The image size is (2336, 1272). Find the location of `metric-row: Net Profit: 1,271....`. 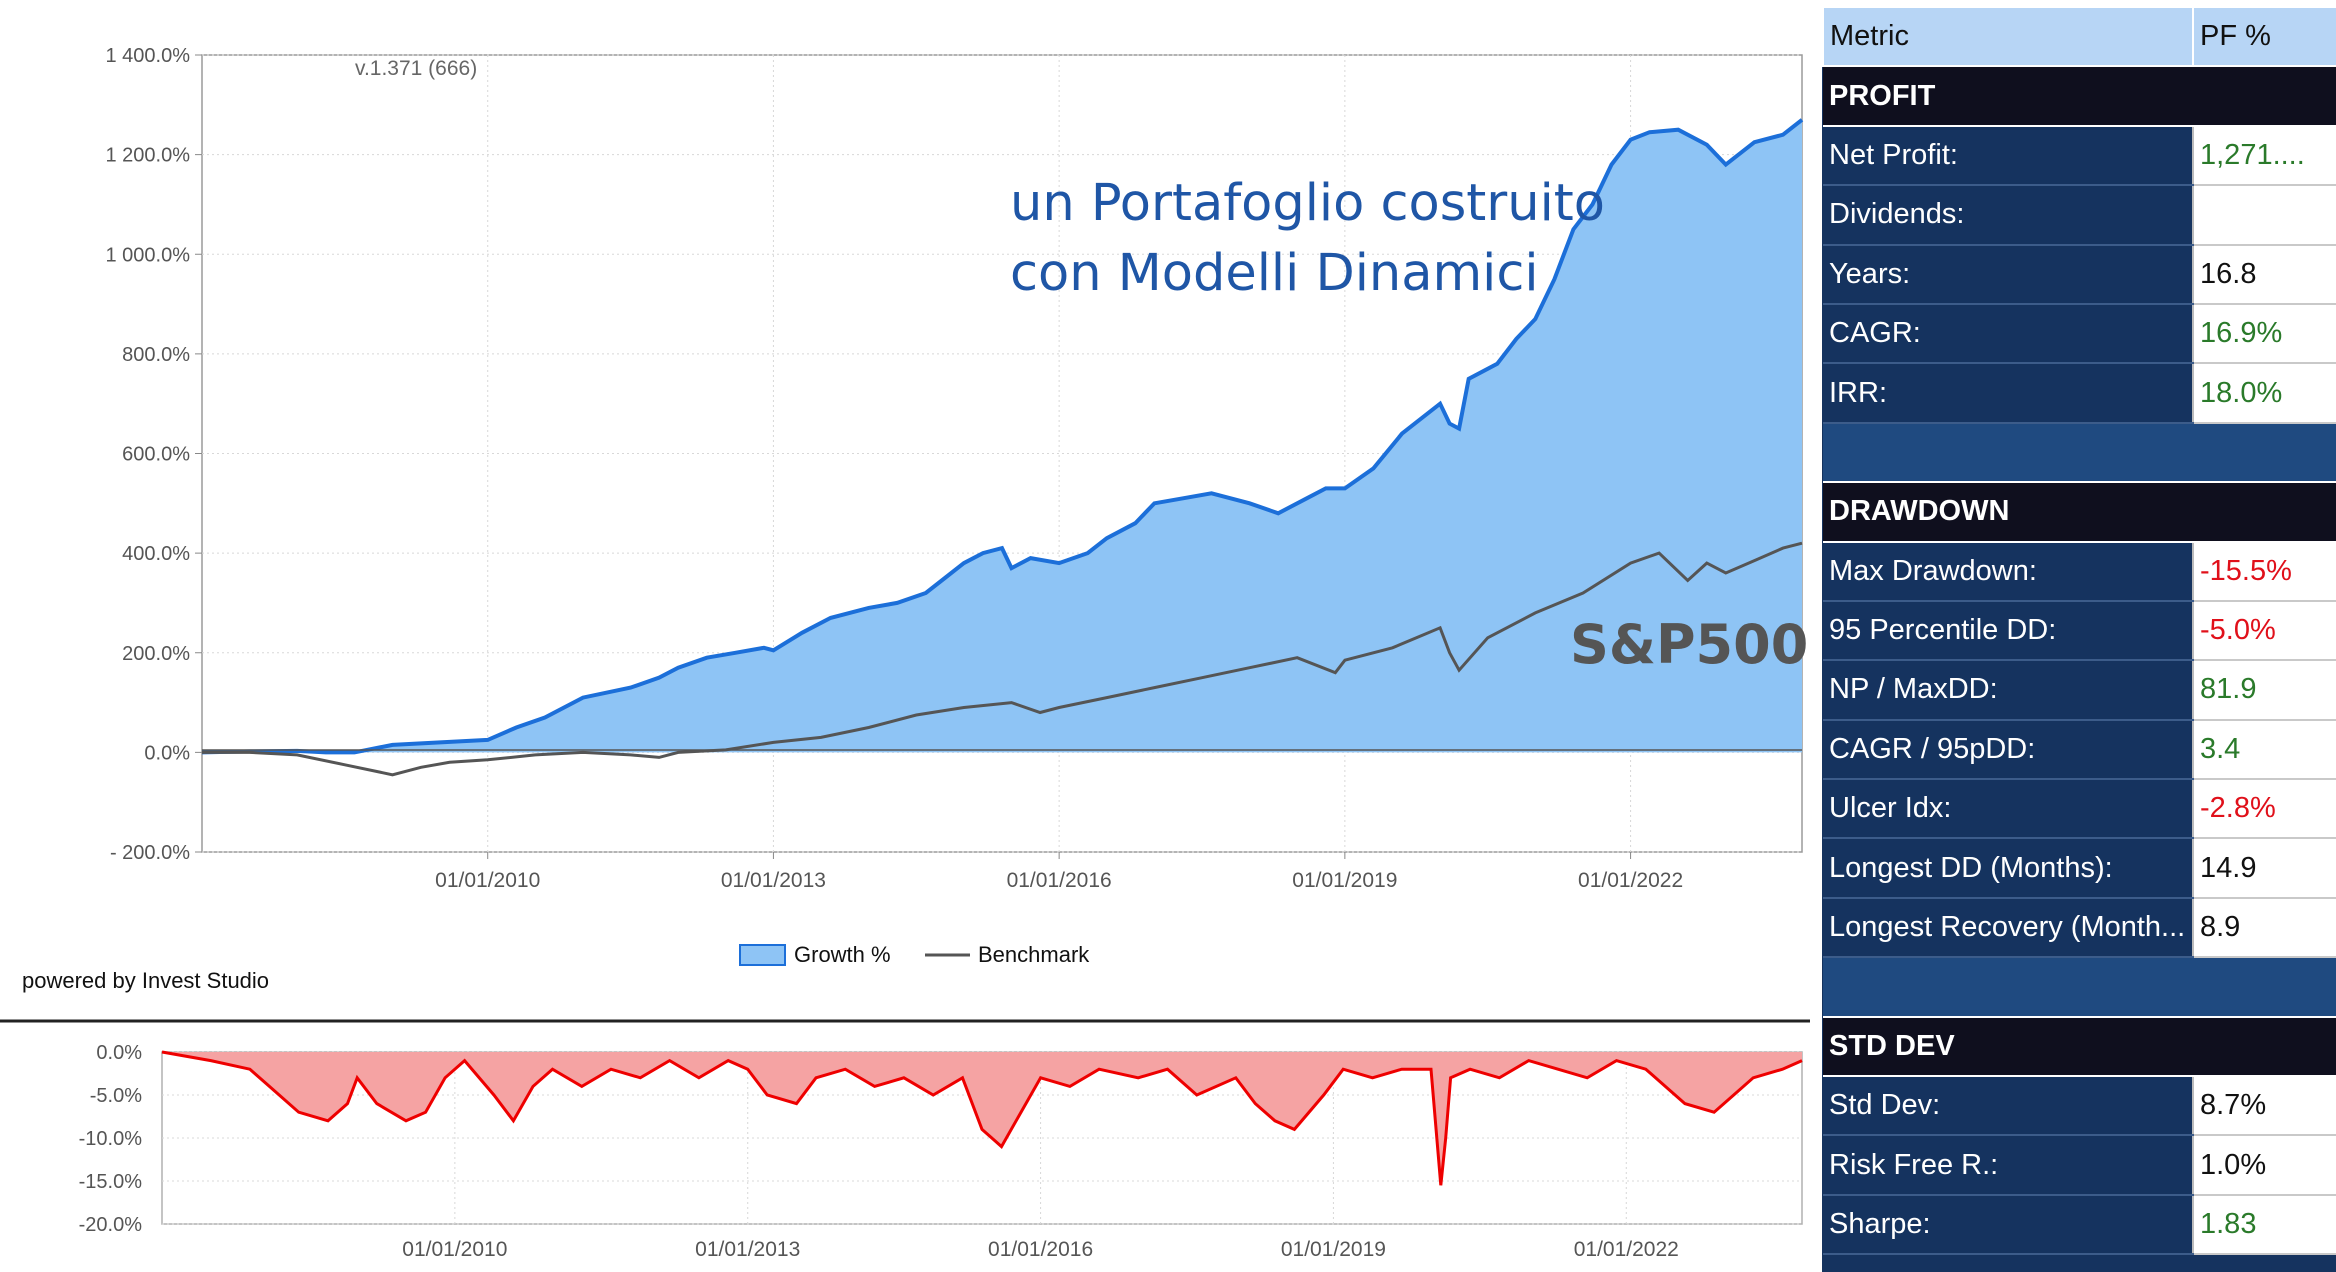

metric-row: Net Profit: 1,271.... is located at coordinates (2079, 156).